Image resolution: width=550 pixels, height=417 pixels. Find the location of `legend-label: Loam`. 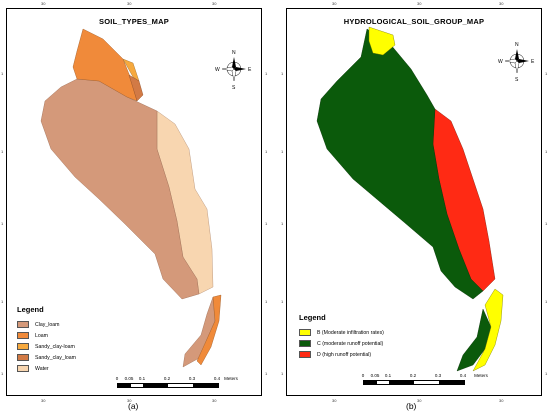

legend-label: Loam is located at coordinates (41, 335).